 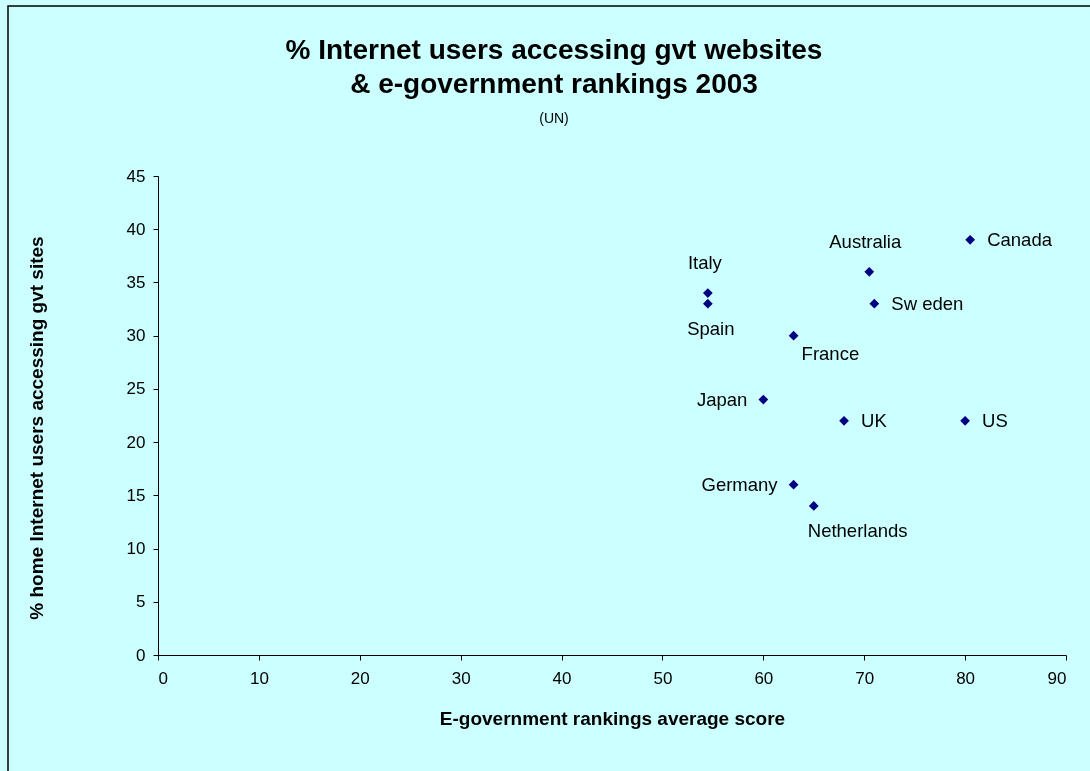 What do you see at coordinates (36, 428) in the screenshot?
I see `y-axis-title: % home Internet users accessing gvt sites` at bounding box center [36, 428].